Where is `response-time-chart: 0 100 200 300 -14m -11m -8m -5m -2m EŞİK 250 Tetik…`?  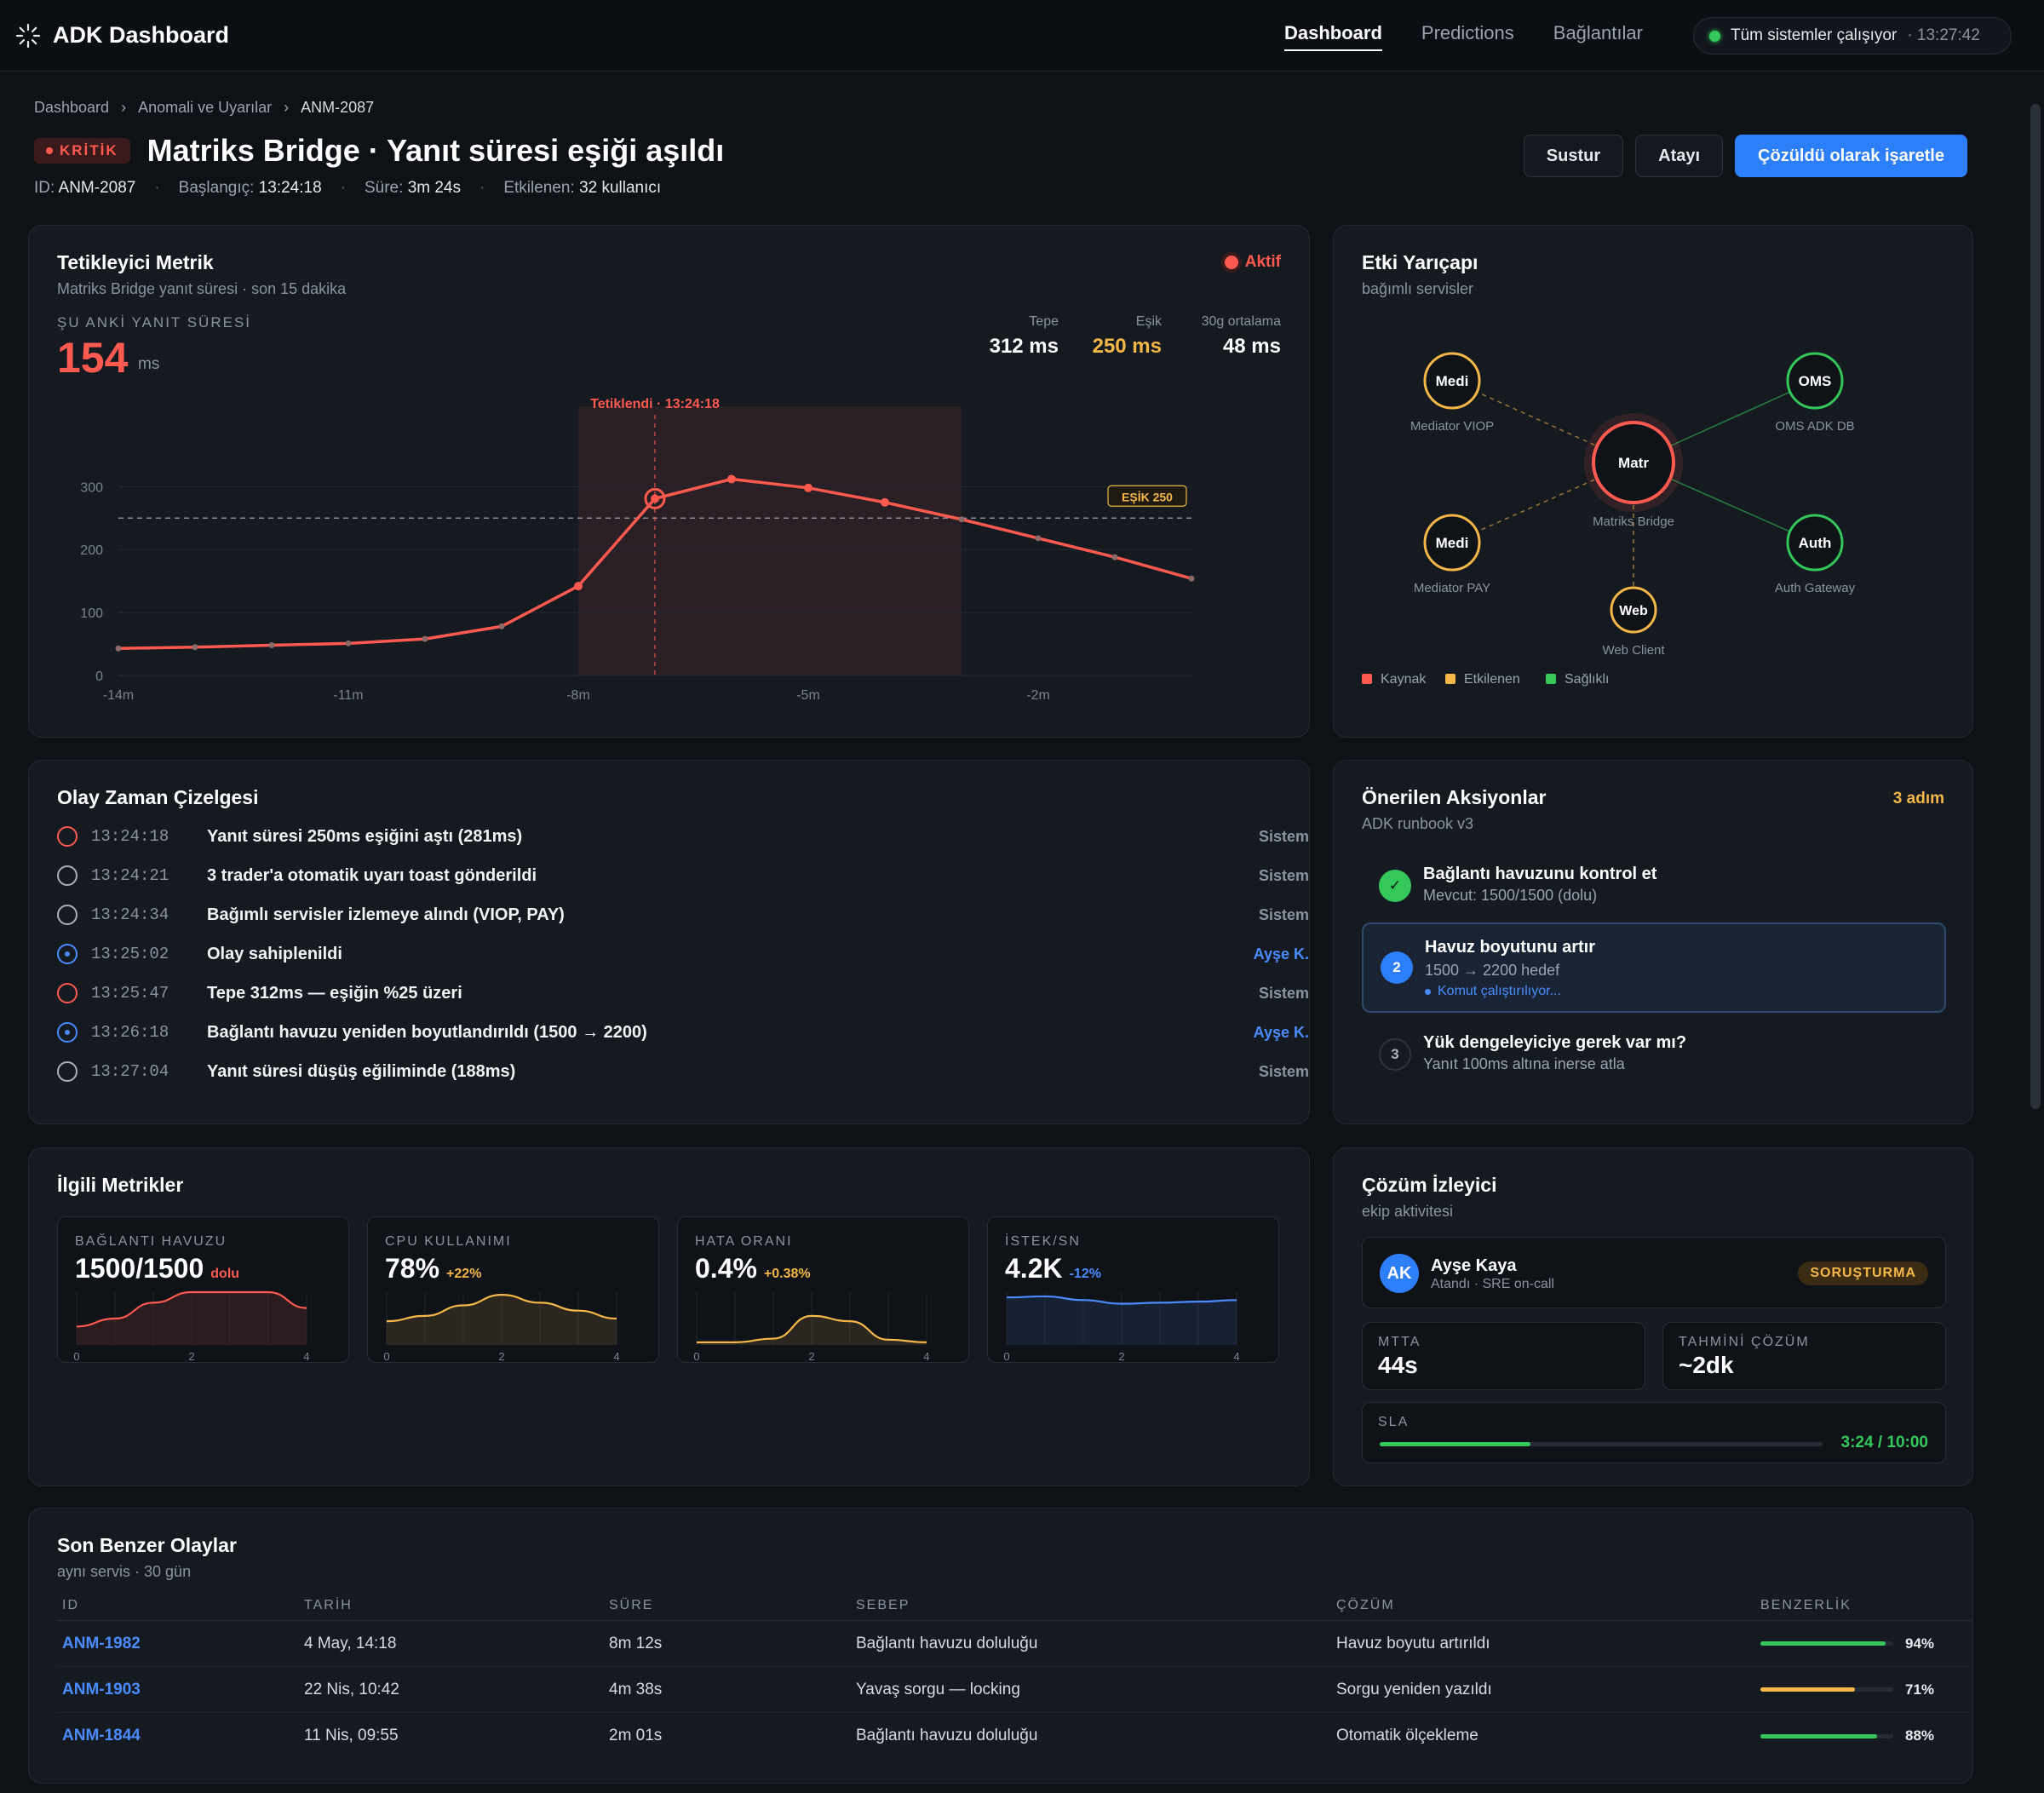
response-time-chart: 0 100 200 300 -14m -11m -8m -5m -2m EŞİK 250 Tetik… is located at coordinates (637, 550).